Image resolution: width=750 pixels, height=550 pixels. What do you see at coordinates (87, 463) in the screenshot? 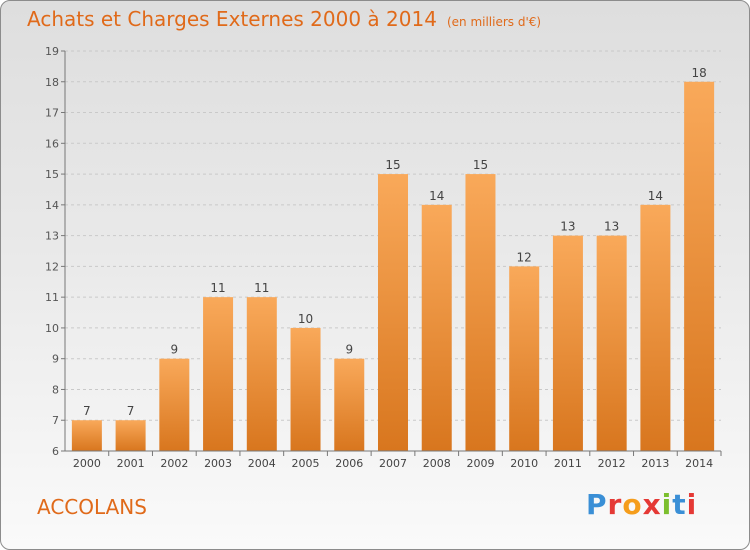
I see `x-tick-label: 2000` at bounding box center [87, 463].